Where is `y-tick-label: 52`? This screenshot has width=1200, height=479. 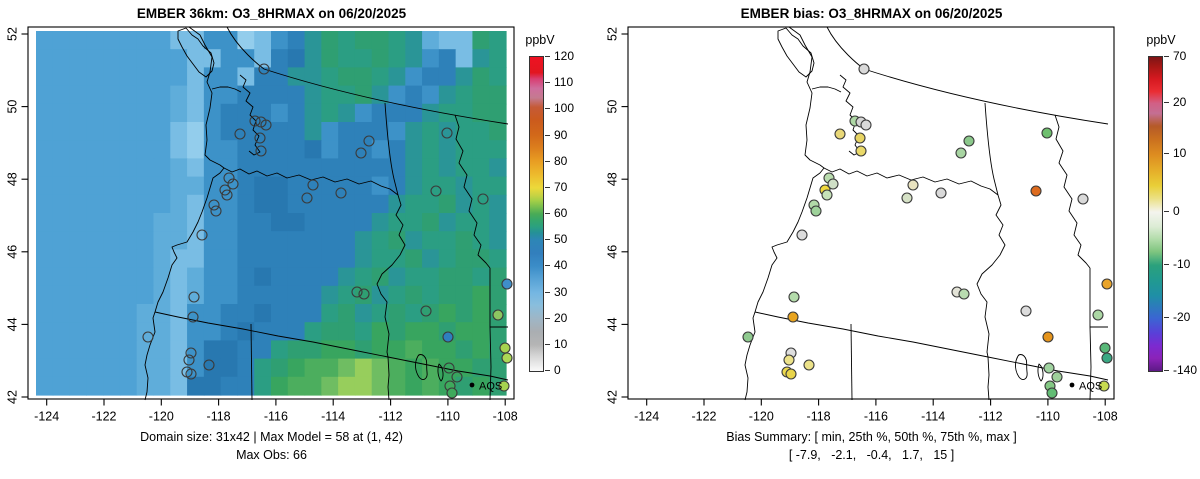
y-tick-label: 52 is located at coordinates (613, 34).